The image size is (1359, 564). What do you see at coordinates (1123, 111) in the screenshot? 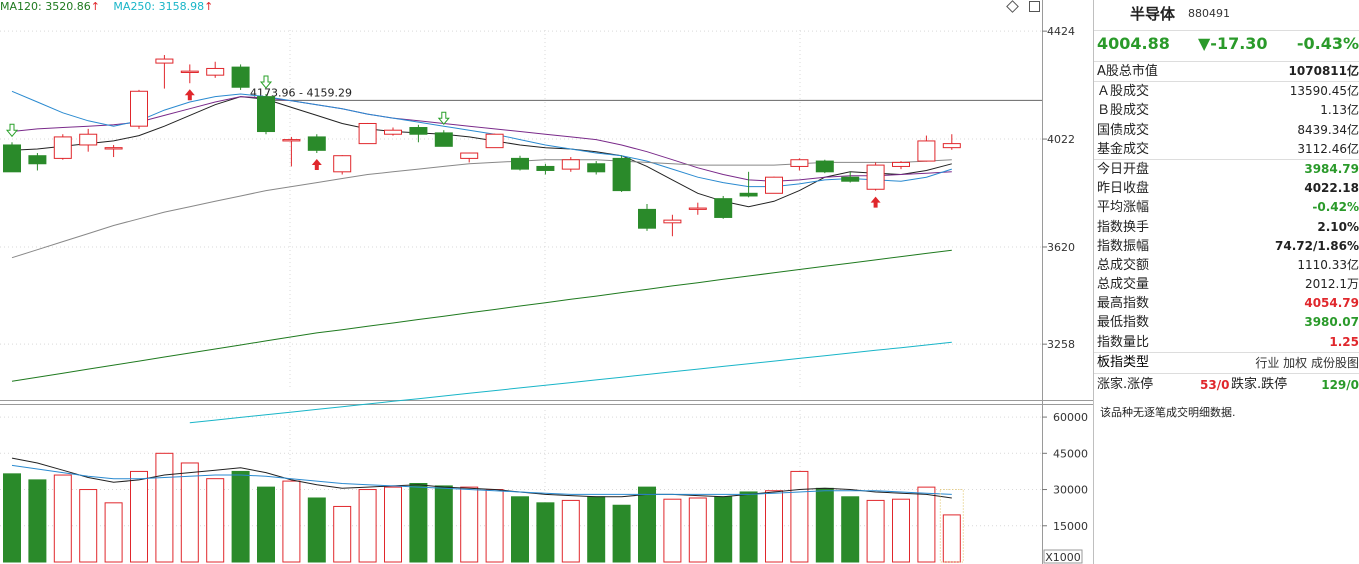
I see `stat-label: Ｂ股成交` at bounding box center [1123, 111].